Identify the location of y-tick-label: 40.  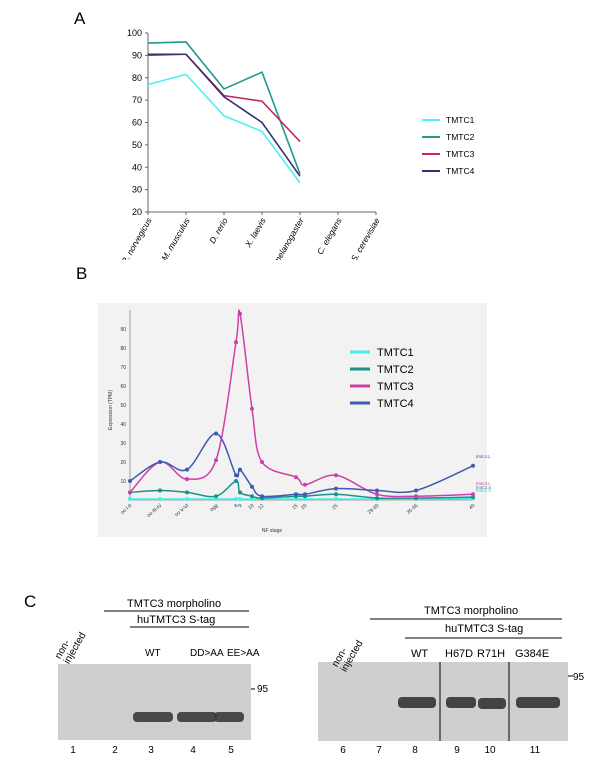
(137, 167).